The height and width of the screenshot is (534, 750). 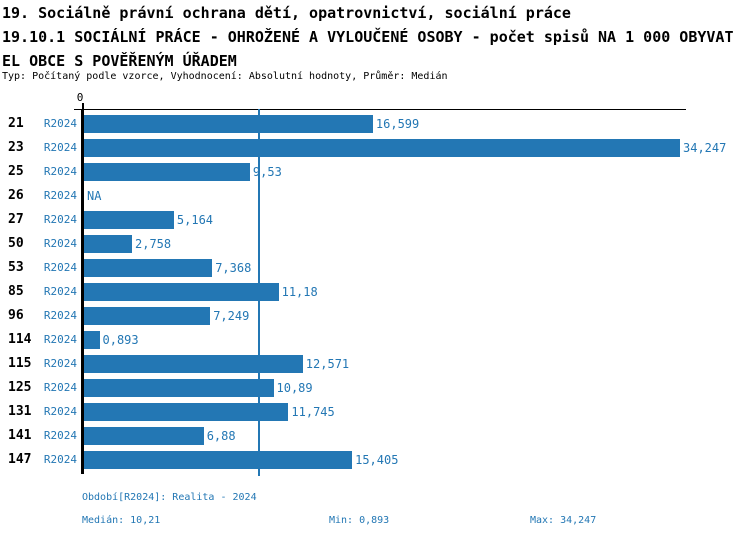 I want to click on row-category-label: 53, so click(x=16, y=267).